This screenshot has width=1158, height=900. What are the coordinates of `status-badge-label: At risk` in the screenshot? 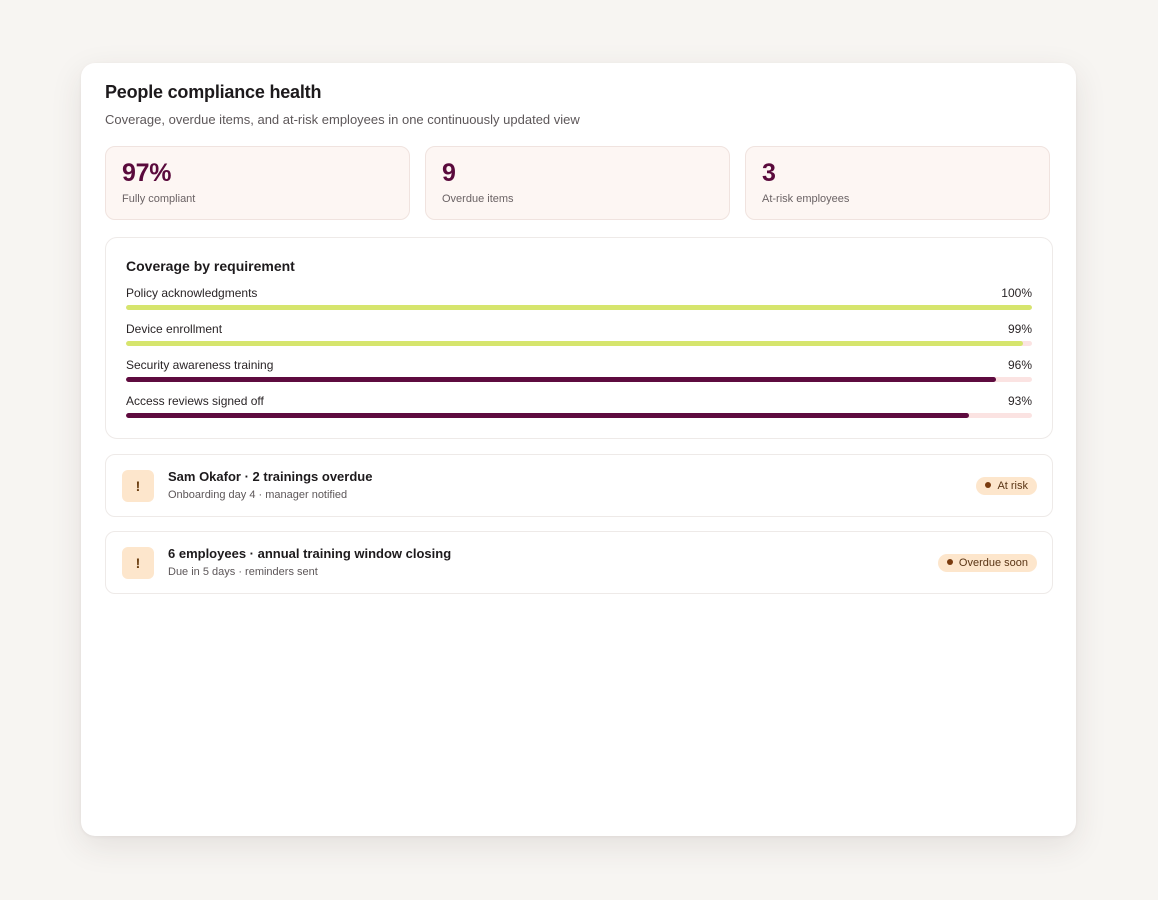 It's located at (1012, 486).